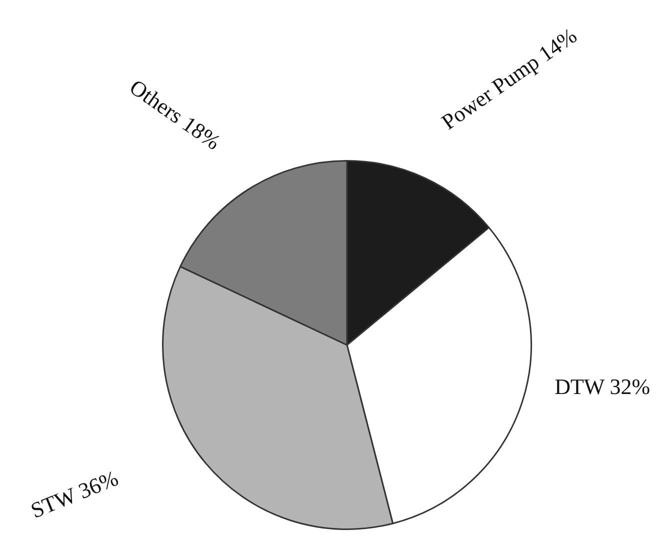 The width and height of the screenshot is (669, 540). What do you see at coordinates (602, 386) in the screenshot?
I see `slice-label: DTW 32%` at bounding box center [602, 386].